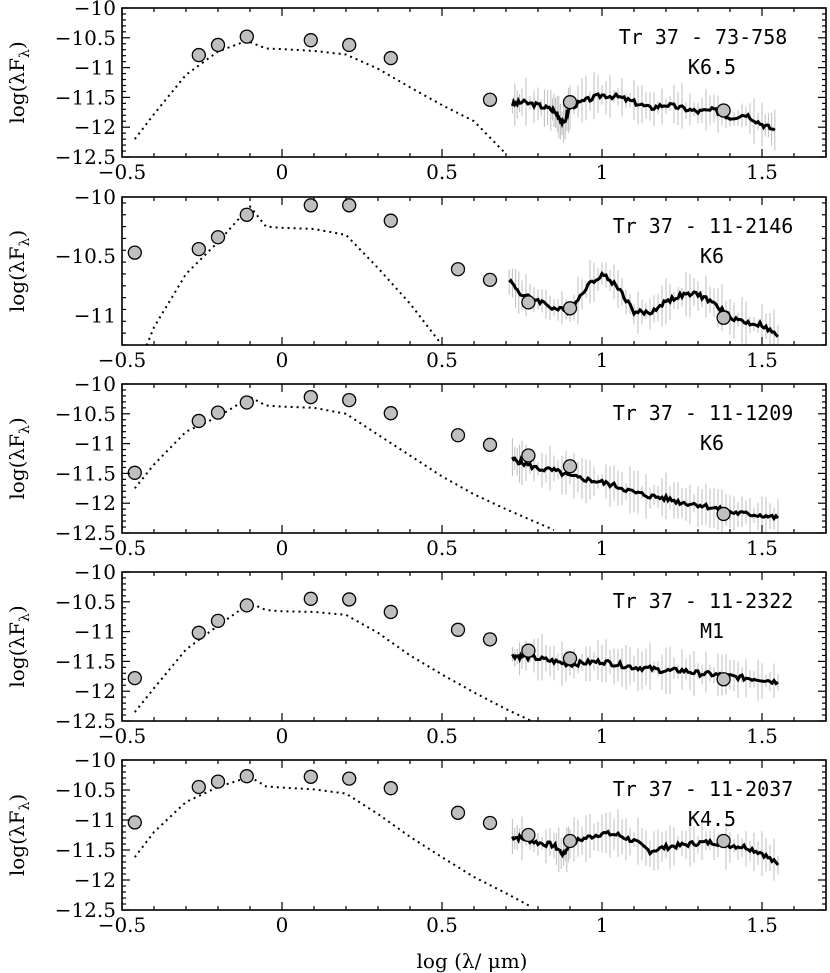 The image size is (830, 973). Describe the element at coordinates (703, 601) in the screenshot. I see `star-id-label: Tr 37 - 11-2322` at that location.